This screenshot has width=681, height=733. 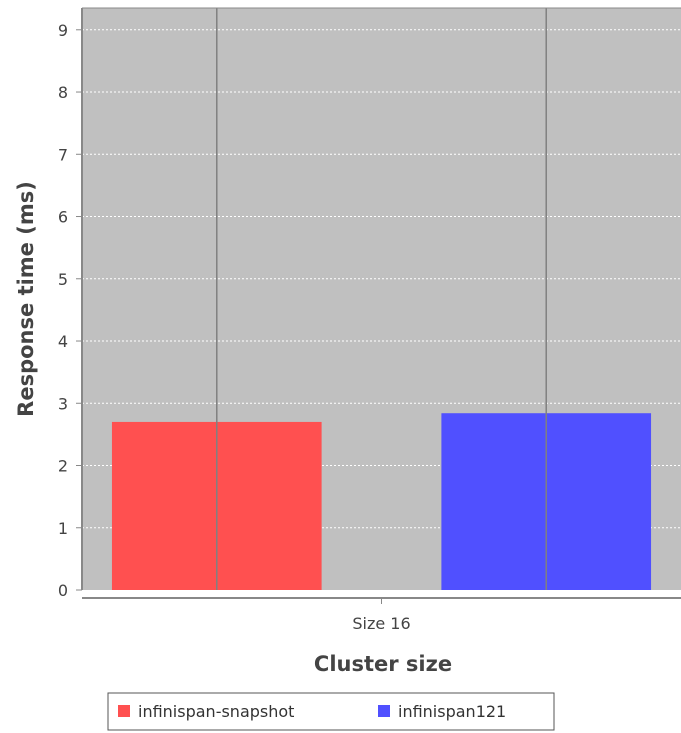 What do you see at coordinates (383, 664) in the screenshot?
I see `x-axis-title: Cluster size` at bounding box center [383, 664].